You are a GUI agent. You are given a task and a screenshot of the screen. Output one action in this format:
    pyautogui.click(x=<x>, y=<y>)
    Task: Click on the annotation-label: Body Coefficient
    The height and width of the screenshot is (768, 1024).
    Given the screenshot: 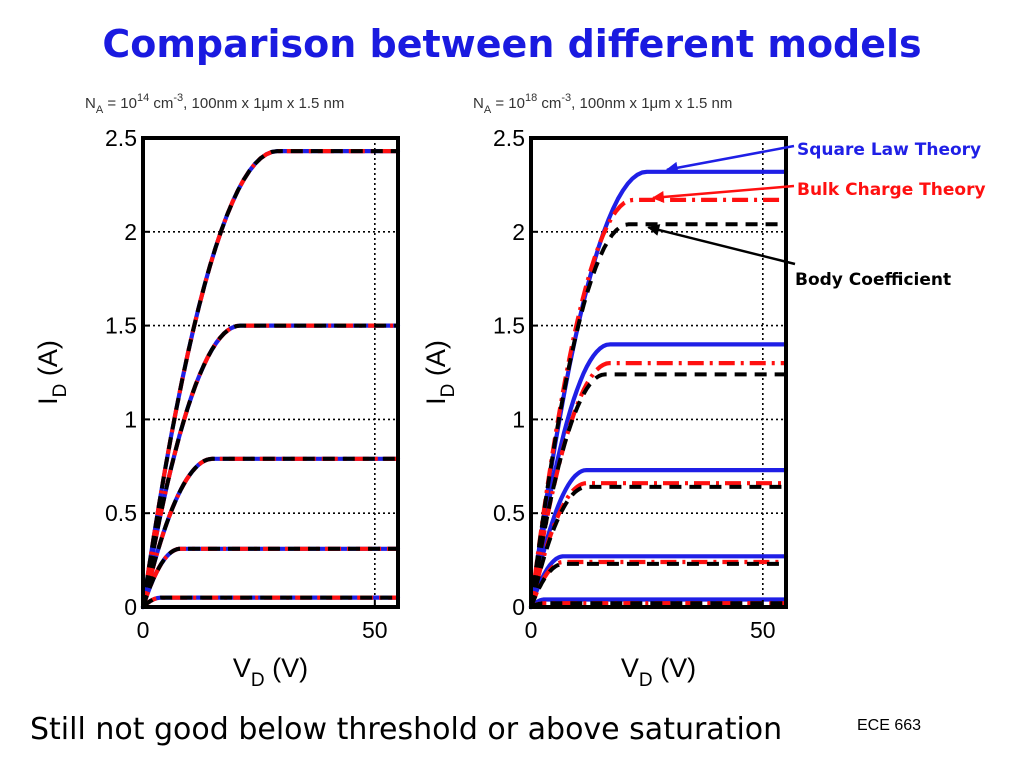 What is the action you would take?
    pyautogui.click(x=873, y=280)
    